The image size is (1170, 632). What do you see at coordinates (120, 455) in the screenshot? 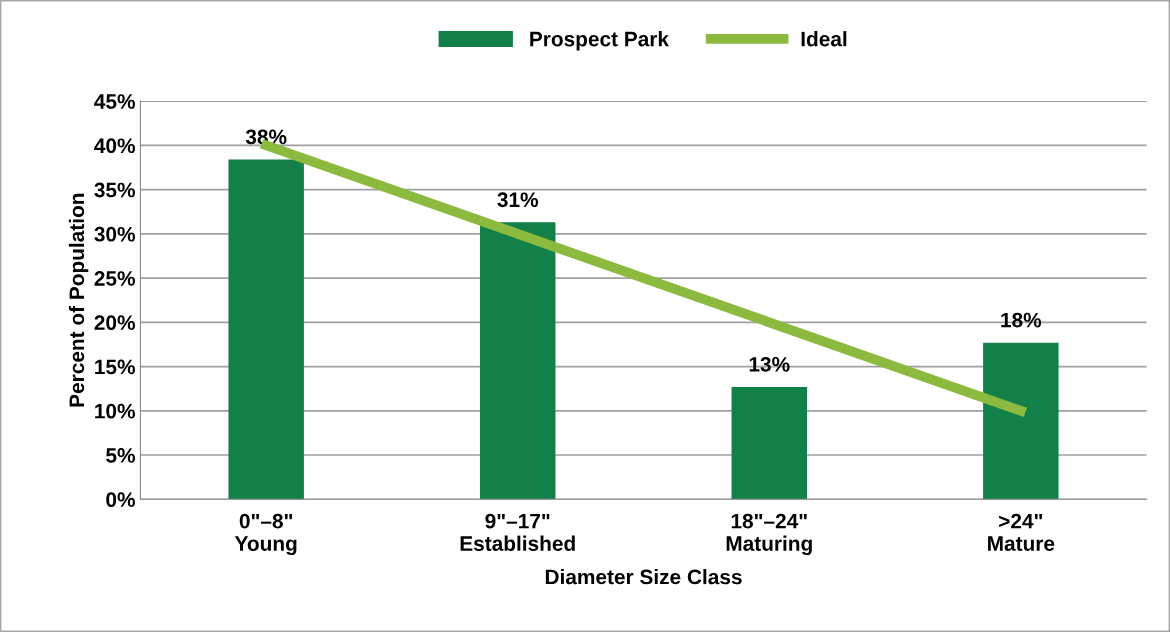
I see `y-tick-label: 5%` at bounding box center [120, 455].